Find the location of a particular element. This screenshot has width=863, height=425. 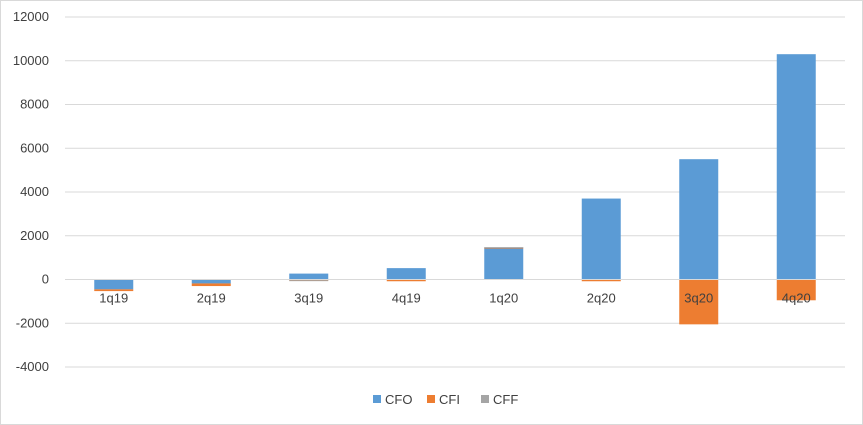

x-category-label: 4q20 is located at coordinates (796, 298).